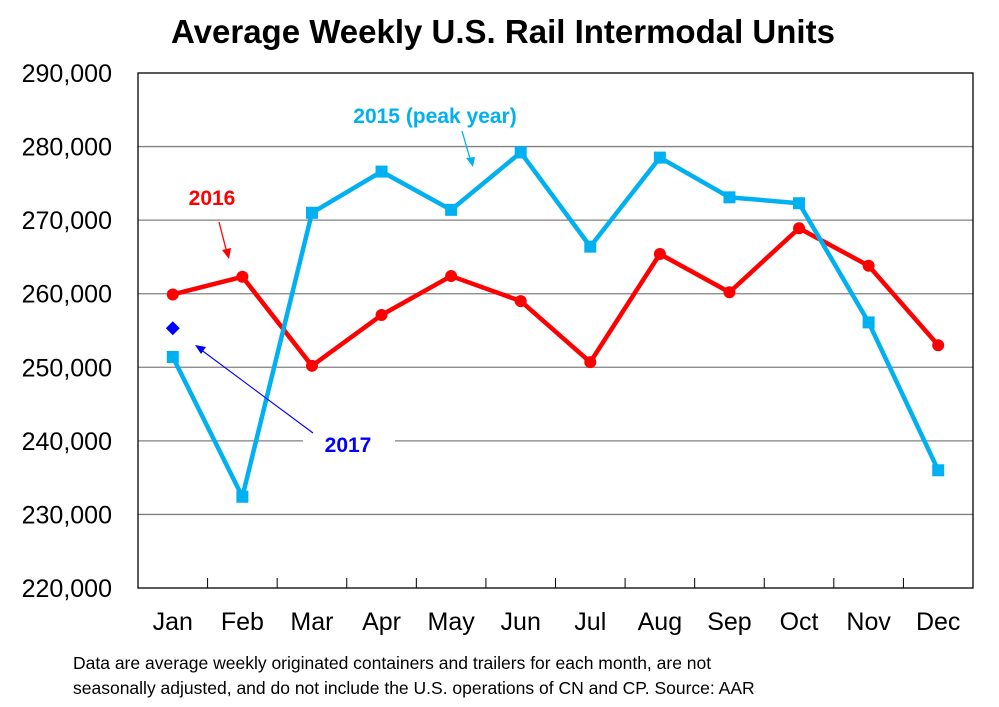  Describe the element at coordinates (590, 622) in the screenshot. I see `x-tick-label: Jul` at that location.